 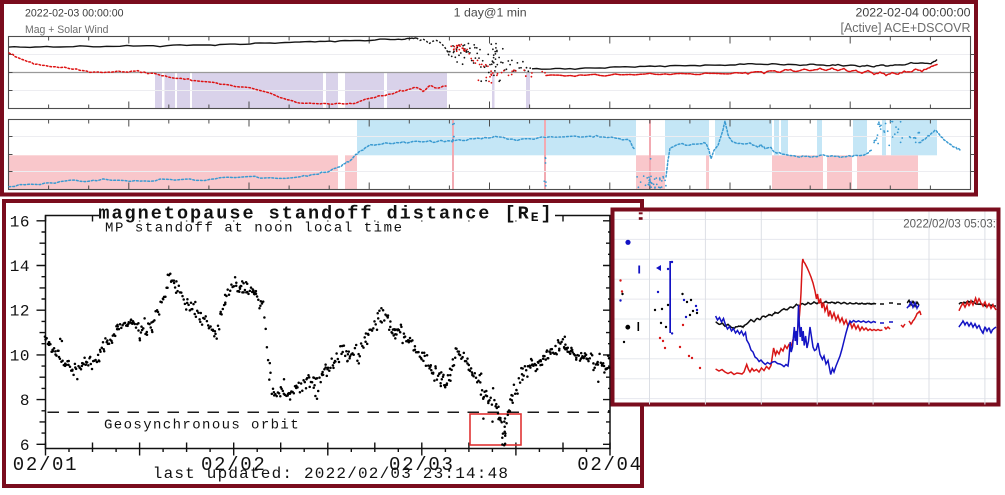 I want to click on svg-text: 16, so click(x=20, y=222).